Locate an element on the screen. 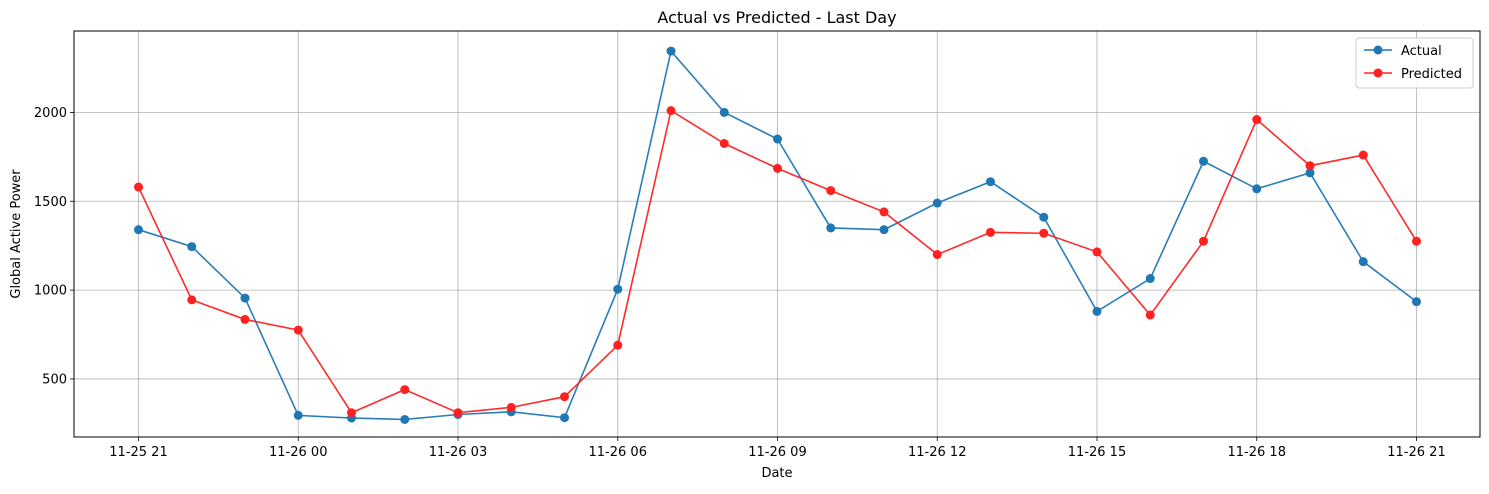 Image resolution: width=1489 pixels, height=494 pixels. legend-label-predicted: Predicted is located at coordinates (1431, 74).